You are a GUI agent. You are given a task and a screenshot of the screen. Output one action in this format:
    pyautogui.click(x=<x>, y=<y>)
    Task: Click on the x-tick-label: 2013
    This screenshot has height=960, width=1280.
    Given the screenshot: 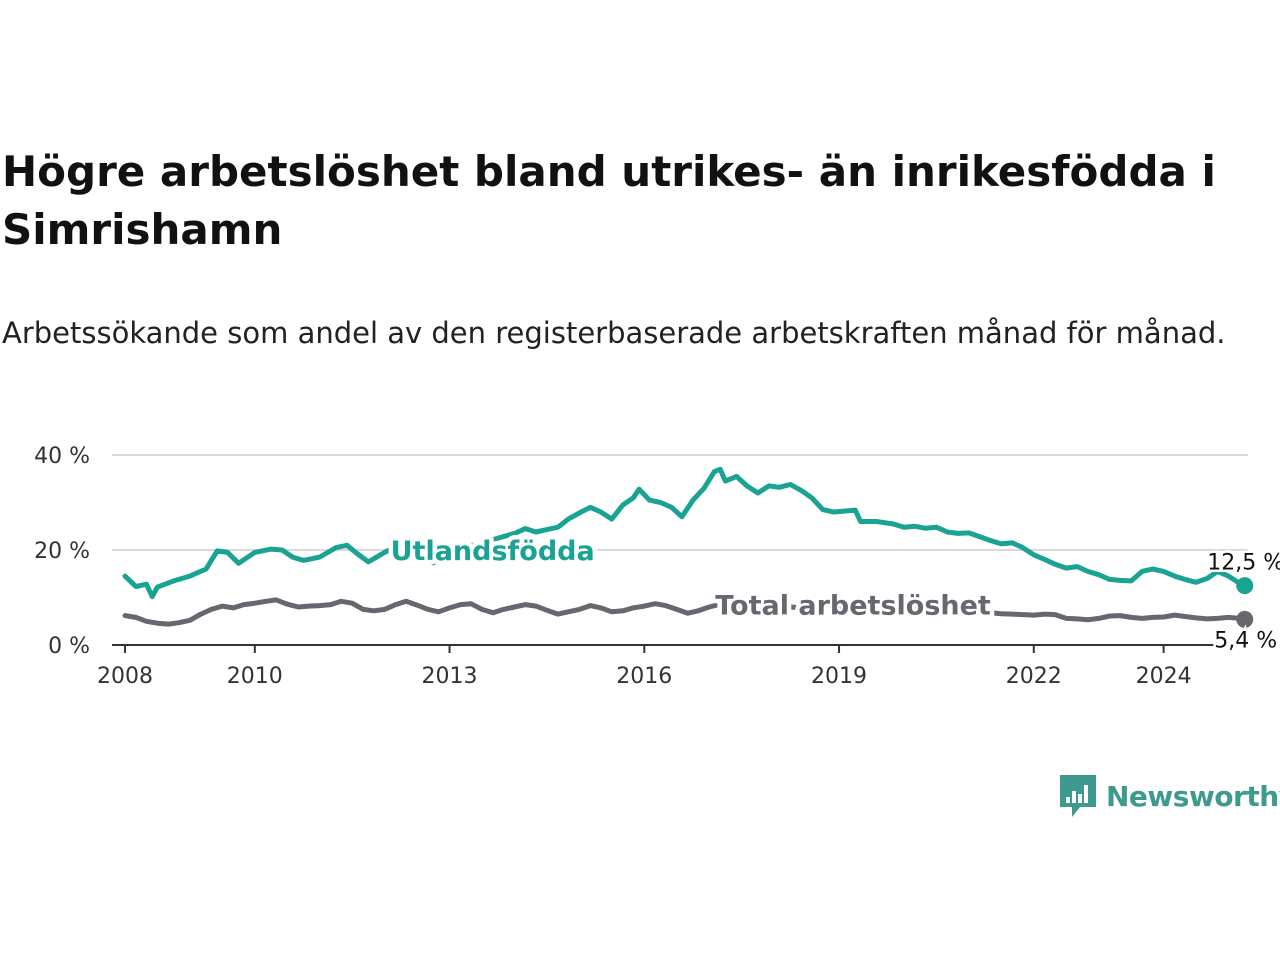 What is the action you would take?
    pyautogui.click(x=450, y=676)
    